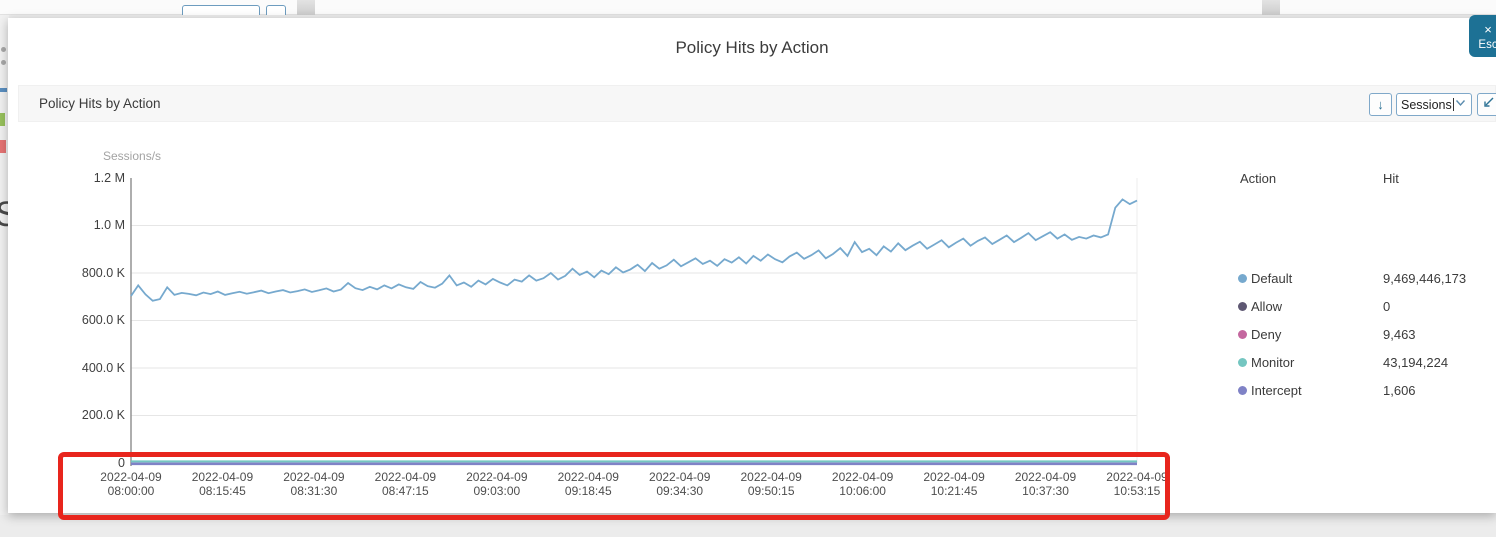 Image resolution: width=1496 pixels, height=537 pixels. I want to click on x-tick-label: 2022-04-09 10:06:00, so click(863, 484).